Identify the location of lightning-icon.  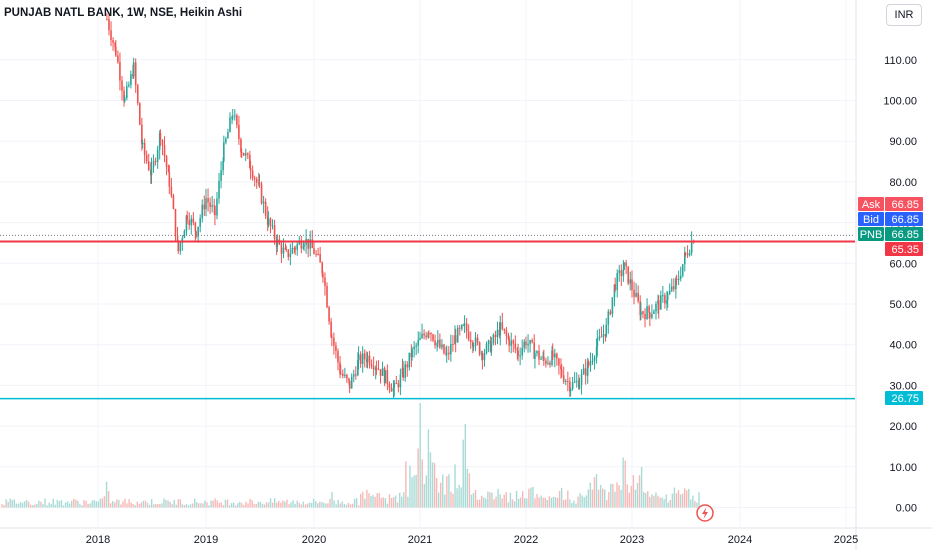
(705, 513).